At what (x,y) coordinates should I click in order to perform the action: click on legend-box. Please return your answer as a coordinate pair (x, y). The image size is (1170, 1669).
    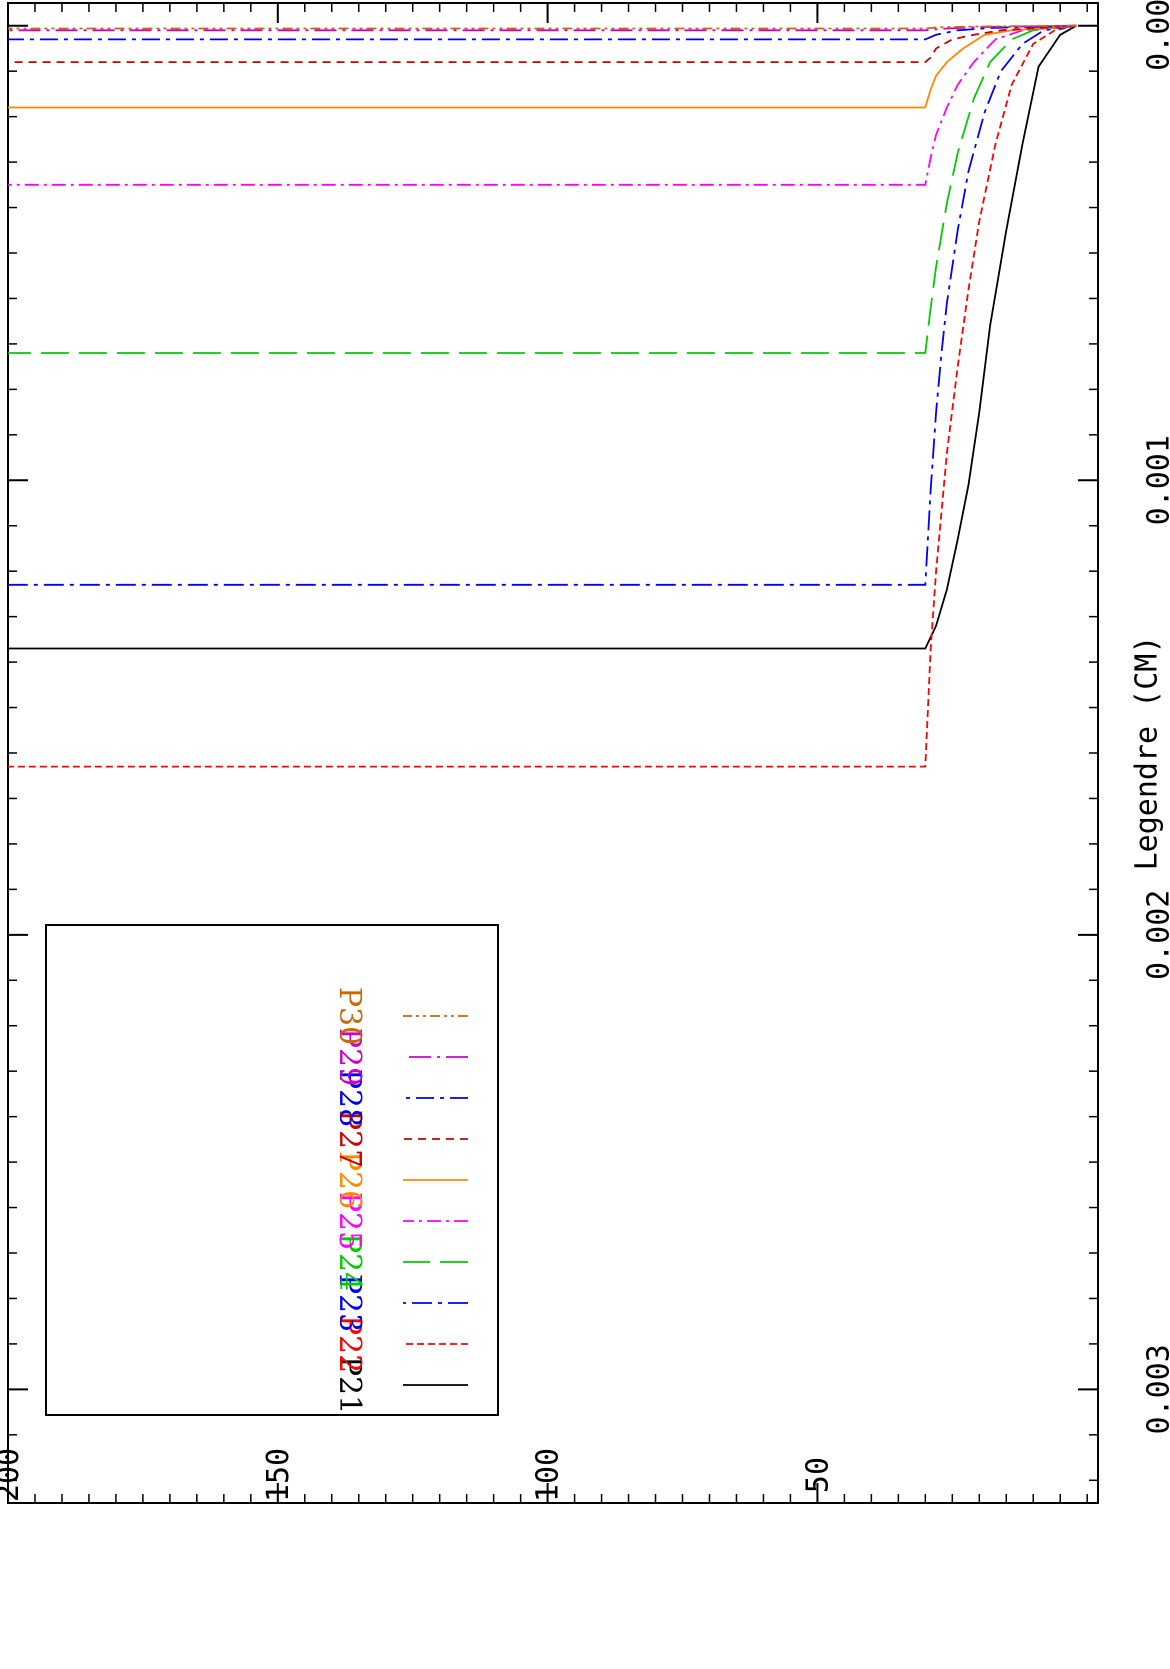
    Looking at the image, I should click on (272, 1170).